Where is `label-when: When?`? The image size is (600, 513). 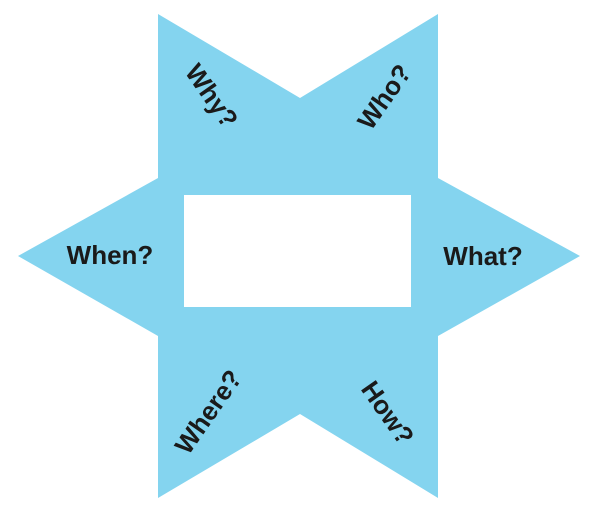
label-when: When? is located at coordinates (110, 255).